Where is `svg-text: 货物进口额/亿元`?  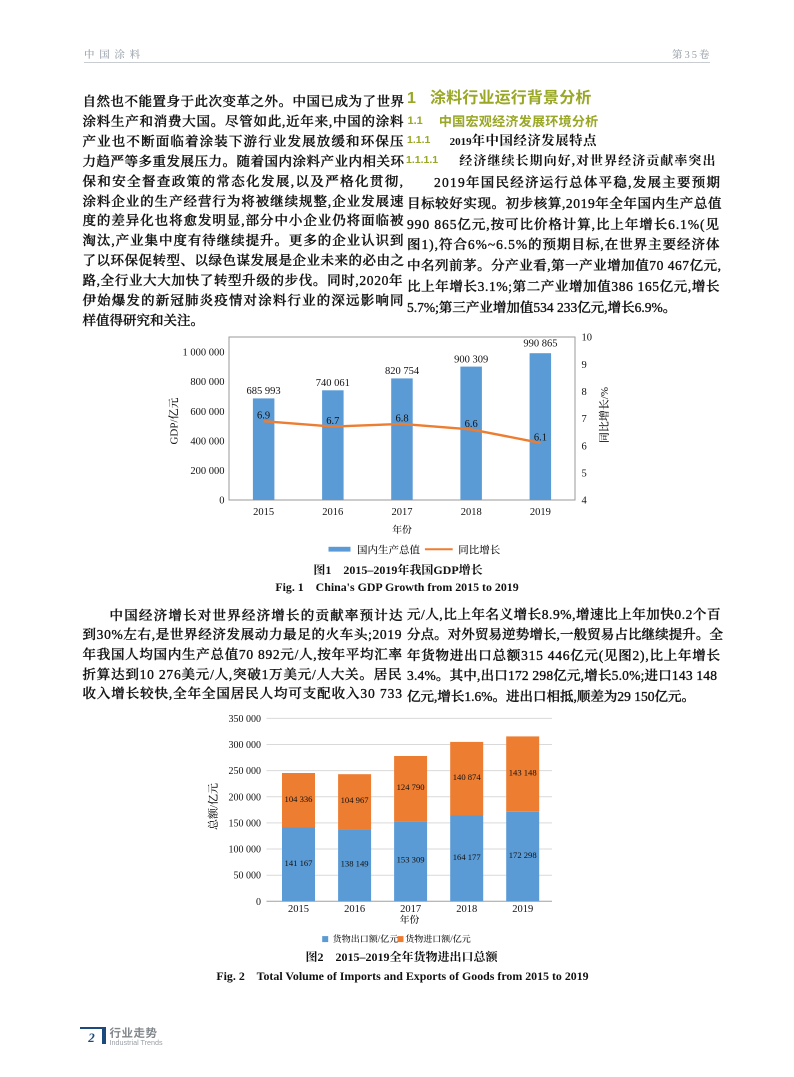 svg-text: 货物进口额/亿元 is located at coordinates (438, 939).